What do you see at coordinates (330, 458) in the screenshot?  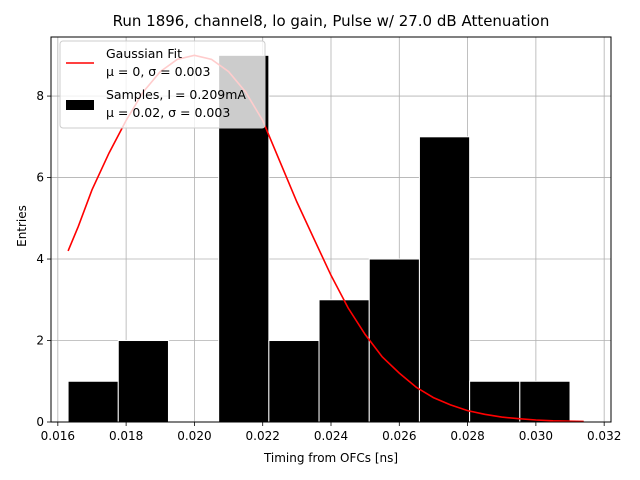 I see `x-axis-label: Timing from OFCs [ns]` at bounding box center [330, 458].